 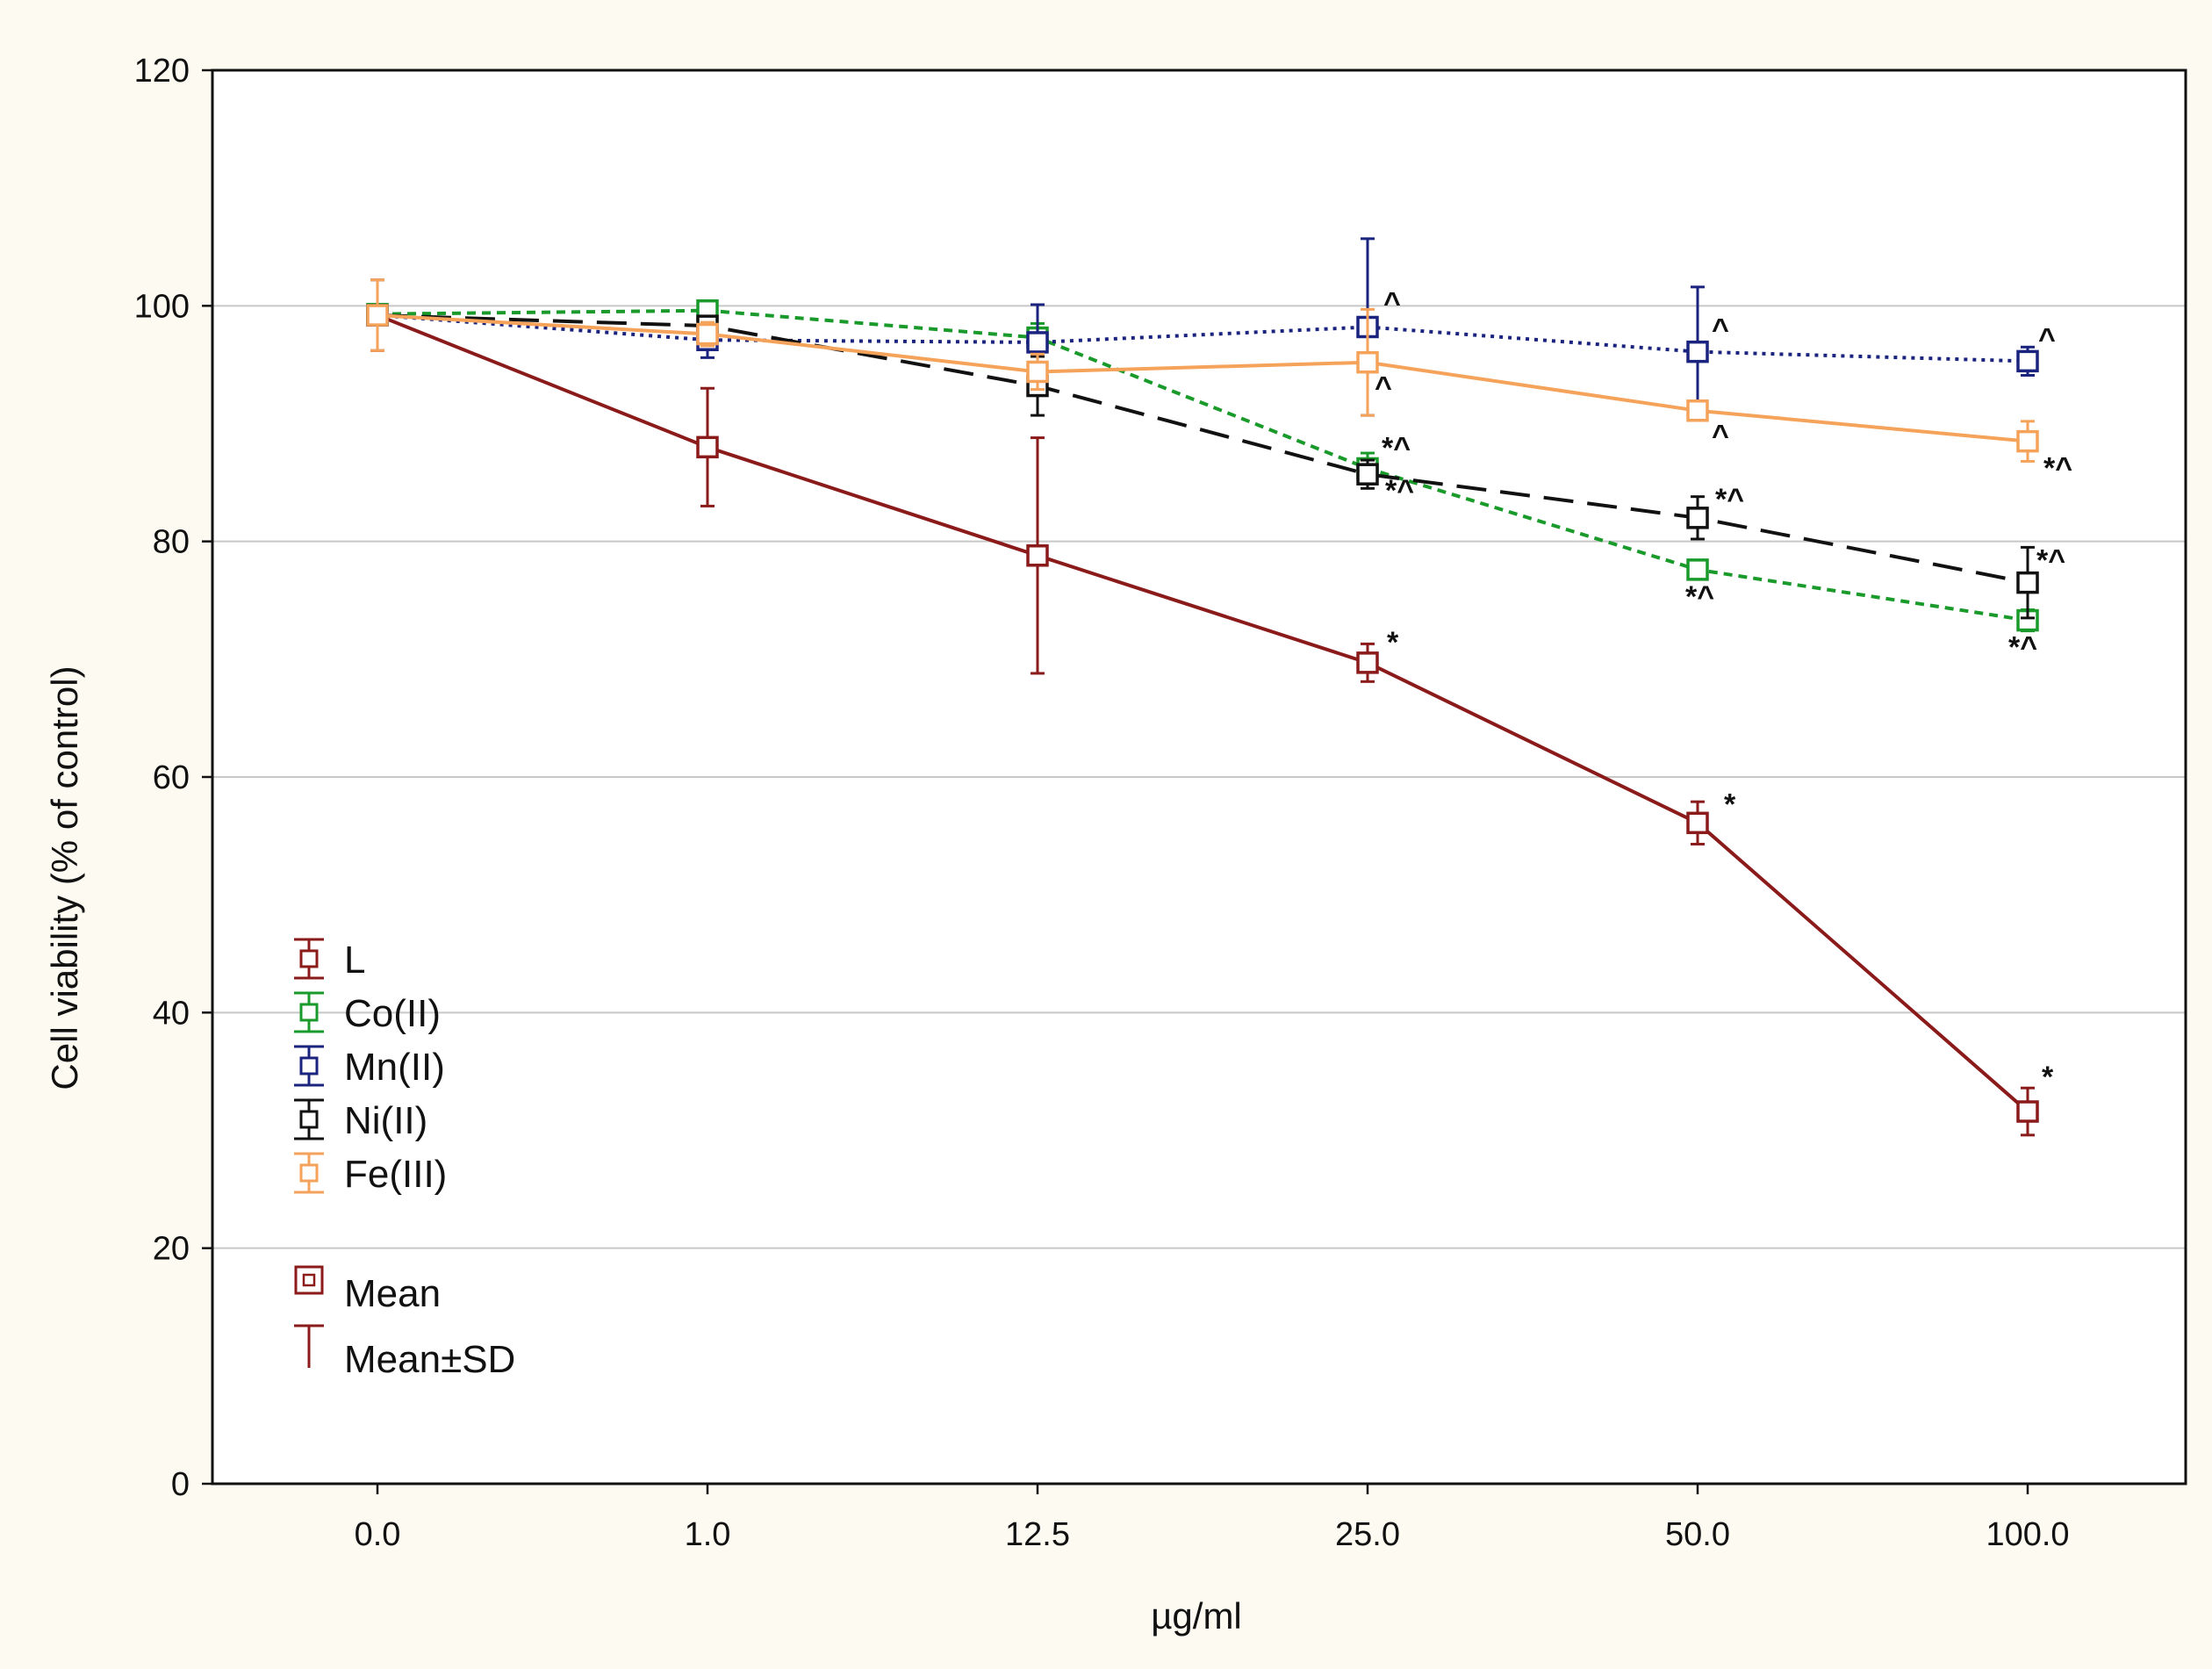 I want to click on legend-item: Ni(II), so click(x=361, y=1120).